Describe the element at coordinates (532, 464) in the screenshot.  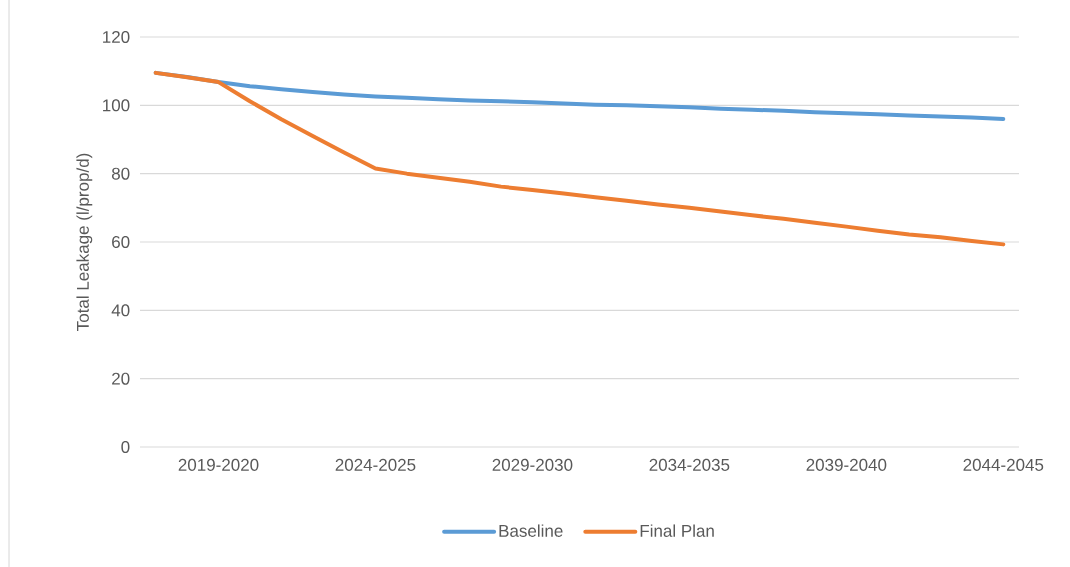
I see `x-tick-label: 2029-2030` at that location.